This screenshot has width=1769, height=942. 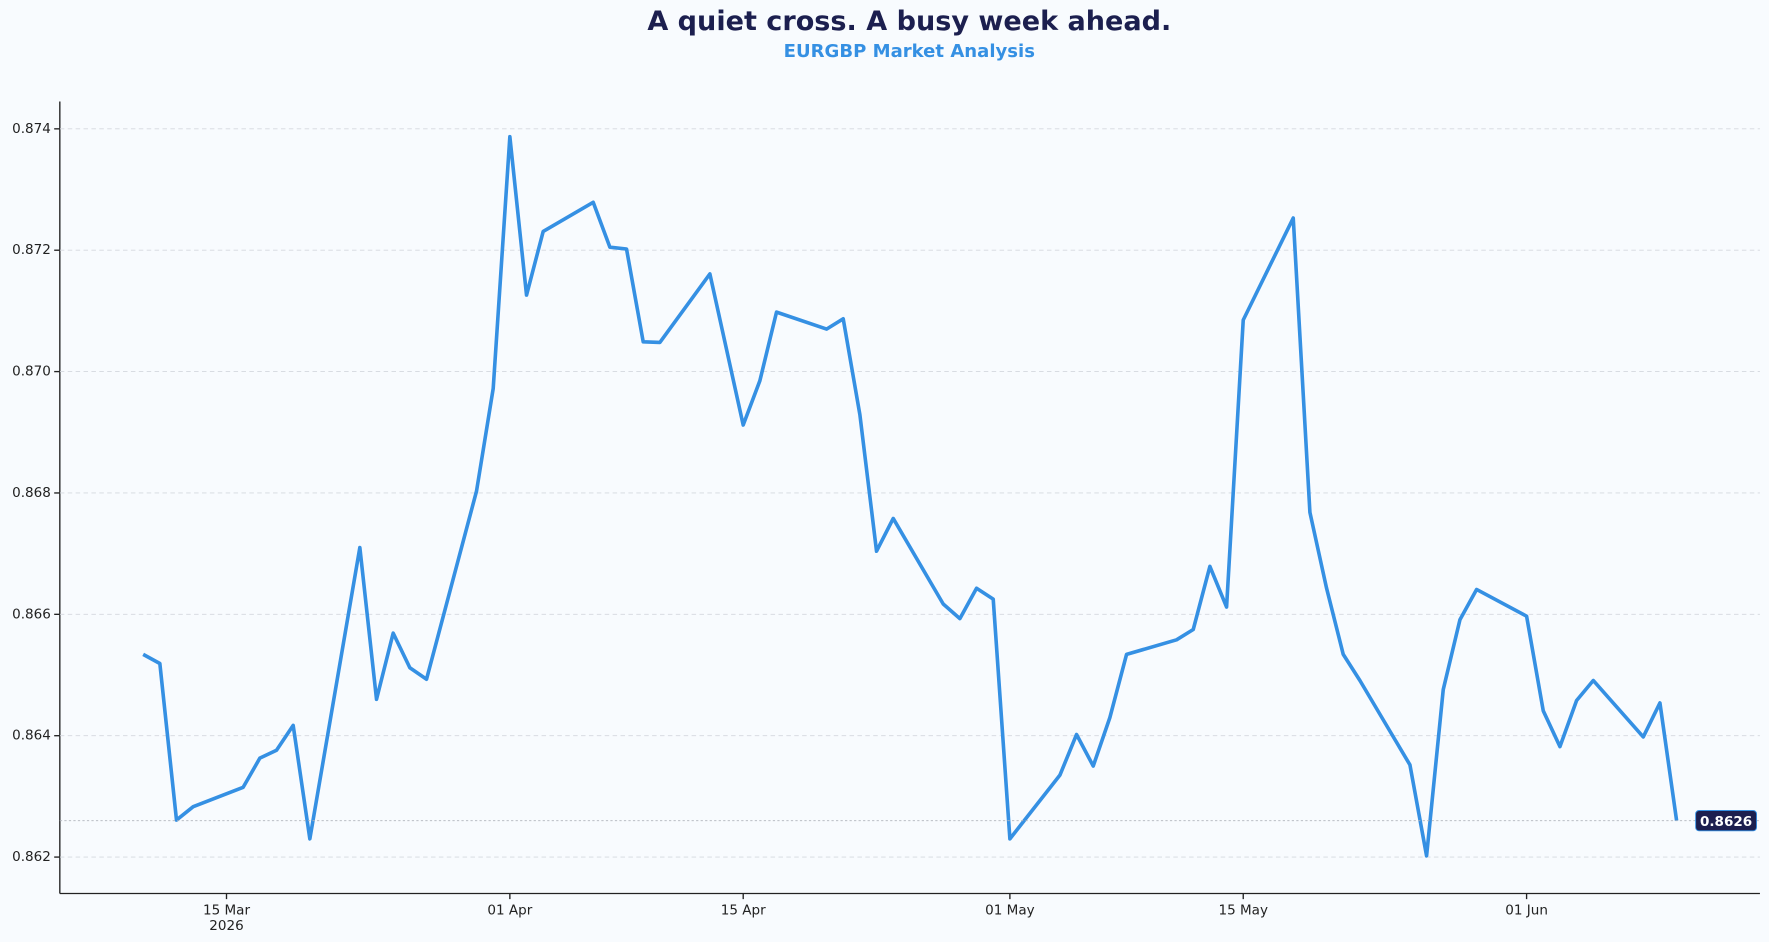 What do you see at coordinates (1243, 910) in the screenshot?
I see `x-tick-label: 15 May` at bounding box center [1243, 910].